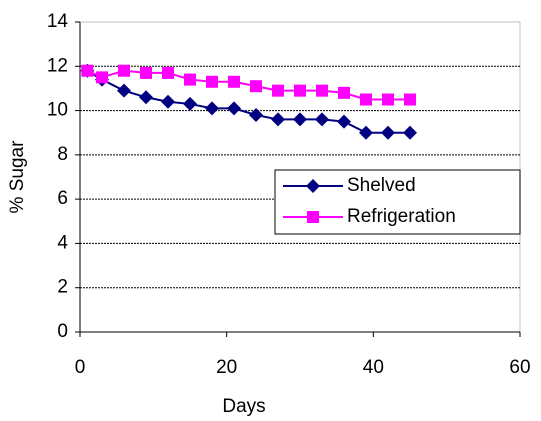 The height and width of the screenshot is (421, 541). What do you see at coordinates (62, 331) in the screenshot?
I see `y-tick-label: 0` at bounding box center [62, 331].